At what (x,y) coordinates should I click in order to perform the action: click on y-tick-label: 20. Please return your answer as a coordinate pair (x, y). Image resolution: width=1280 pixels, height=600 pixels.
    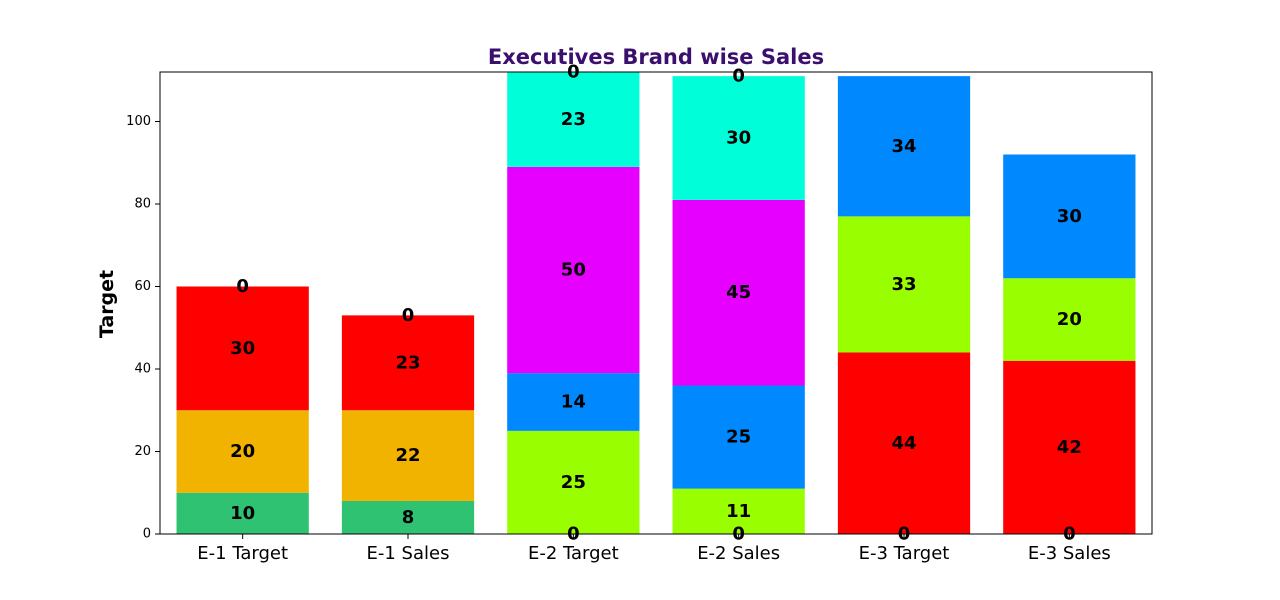
    Looking at the image, I should click on (142, 451).